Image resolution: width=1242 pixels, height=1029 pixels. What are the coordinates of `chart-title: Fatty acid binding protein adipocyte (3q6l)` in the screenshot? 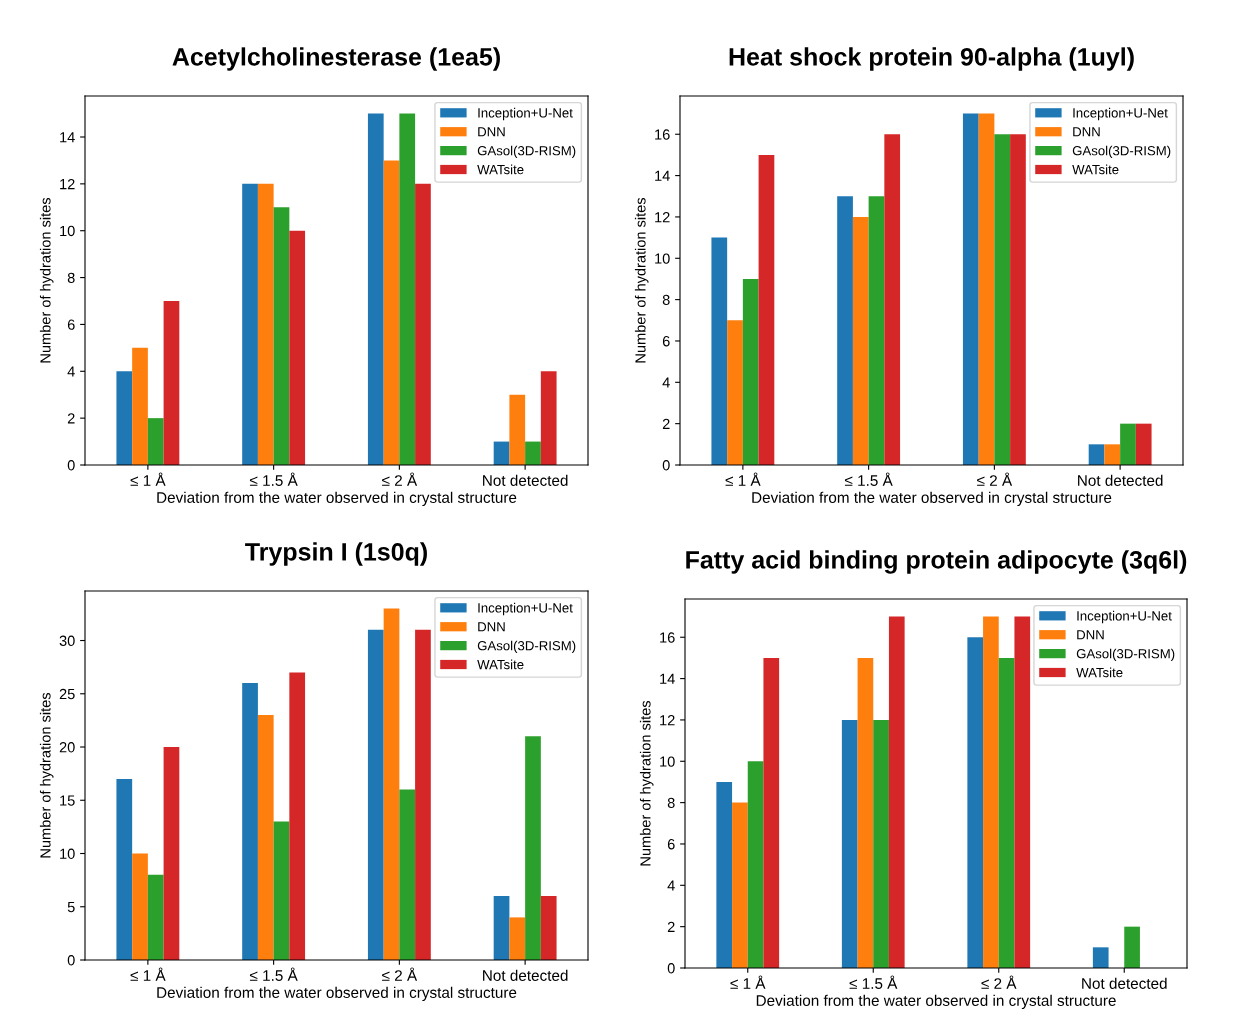 It's located at (936, 562).